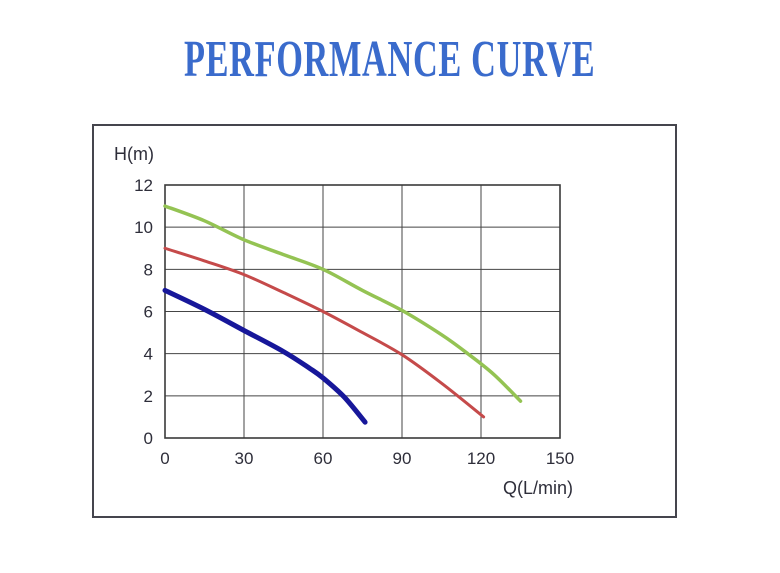 The height and width of the screenshot is (573, 780). Describe the element at coordinates (148, 396) in the screenshot. I see `y-tick-label: 2` at that location.